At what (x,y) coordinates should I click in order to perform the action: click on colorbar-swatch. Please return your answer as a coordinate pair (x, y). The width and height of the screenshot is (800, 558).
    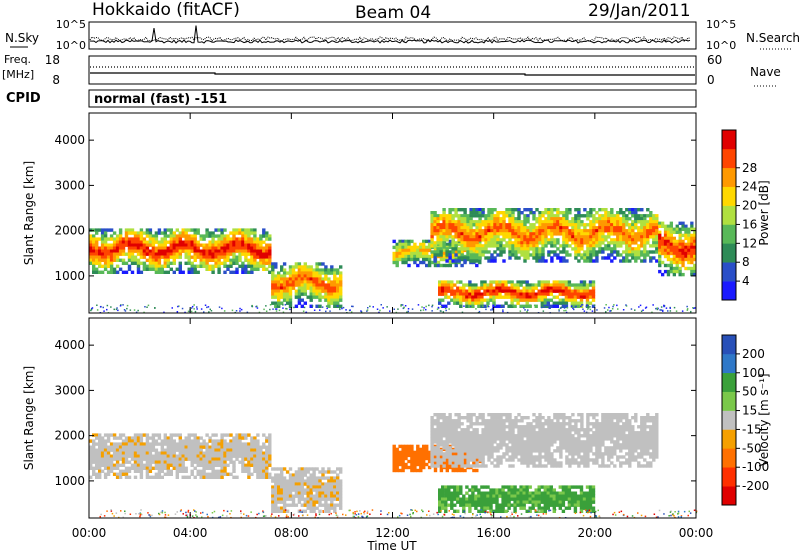
    Looking at the image, I should click on (729, 177).